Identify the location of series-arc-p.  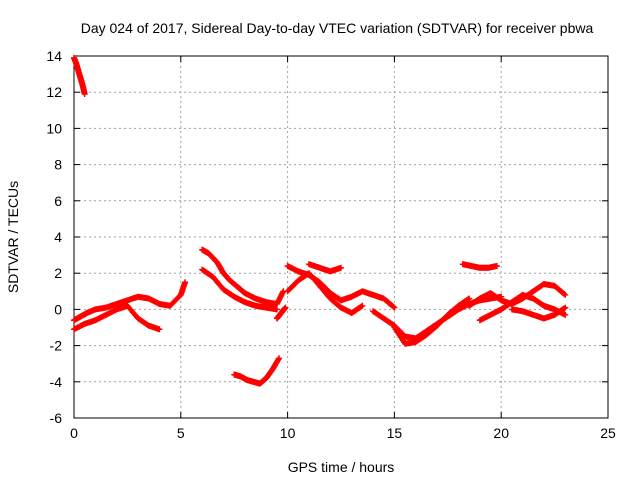
(538, 313).